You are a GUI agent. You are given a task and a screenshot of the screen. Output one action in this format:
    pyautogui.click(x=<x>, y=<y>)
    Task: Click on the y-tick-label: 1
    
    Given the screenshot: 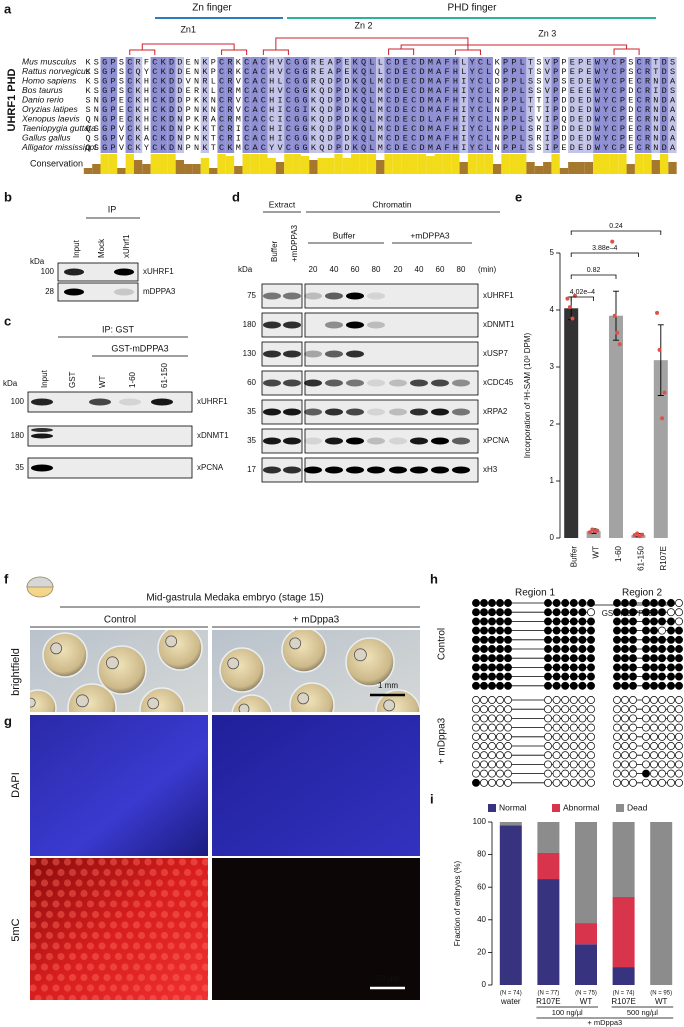 What is the action you would take?
    pyautogui.click(x=552, y=480)
    